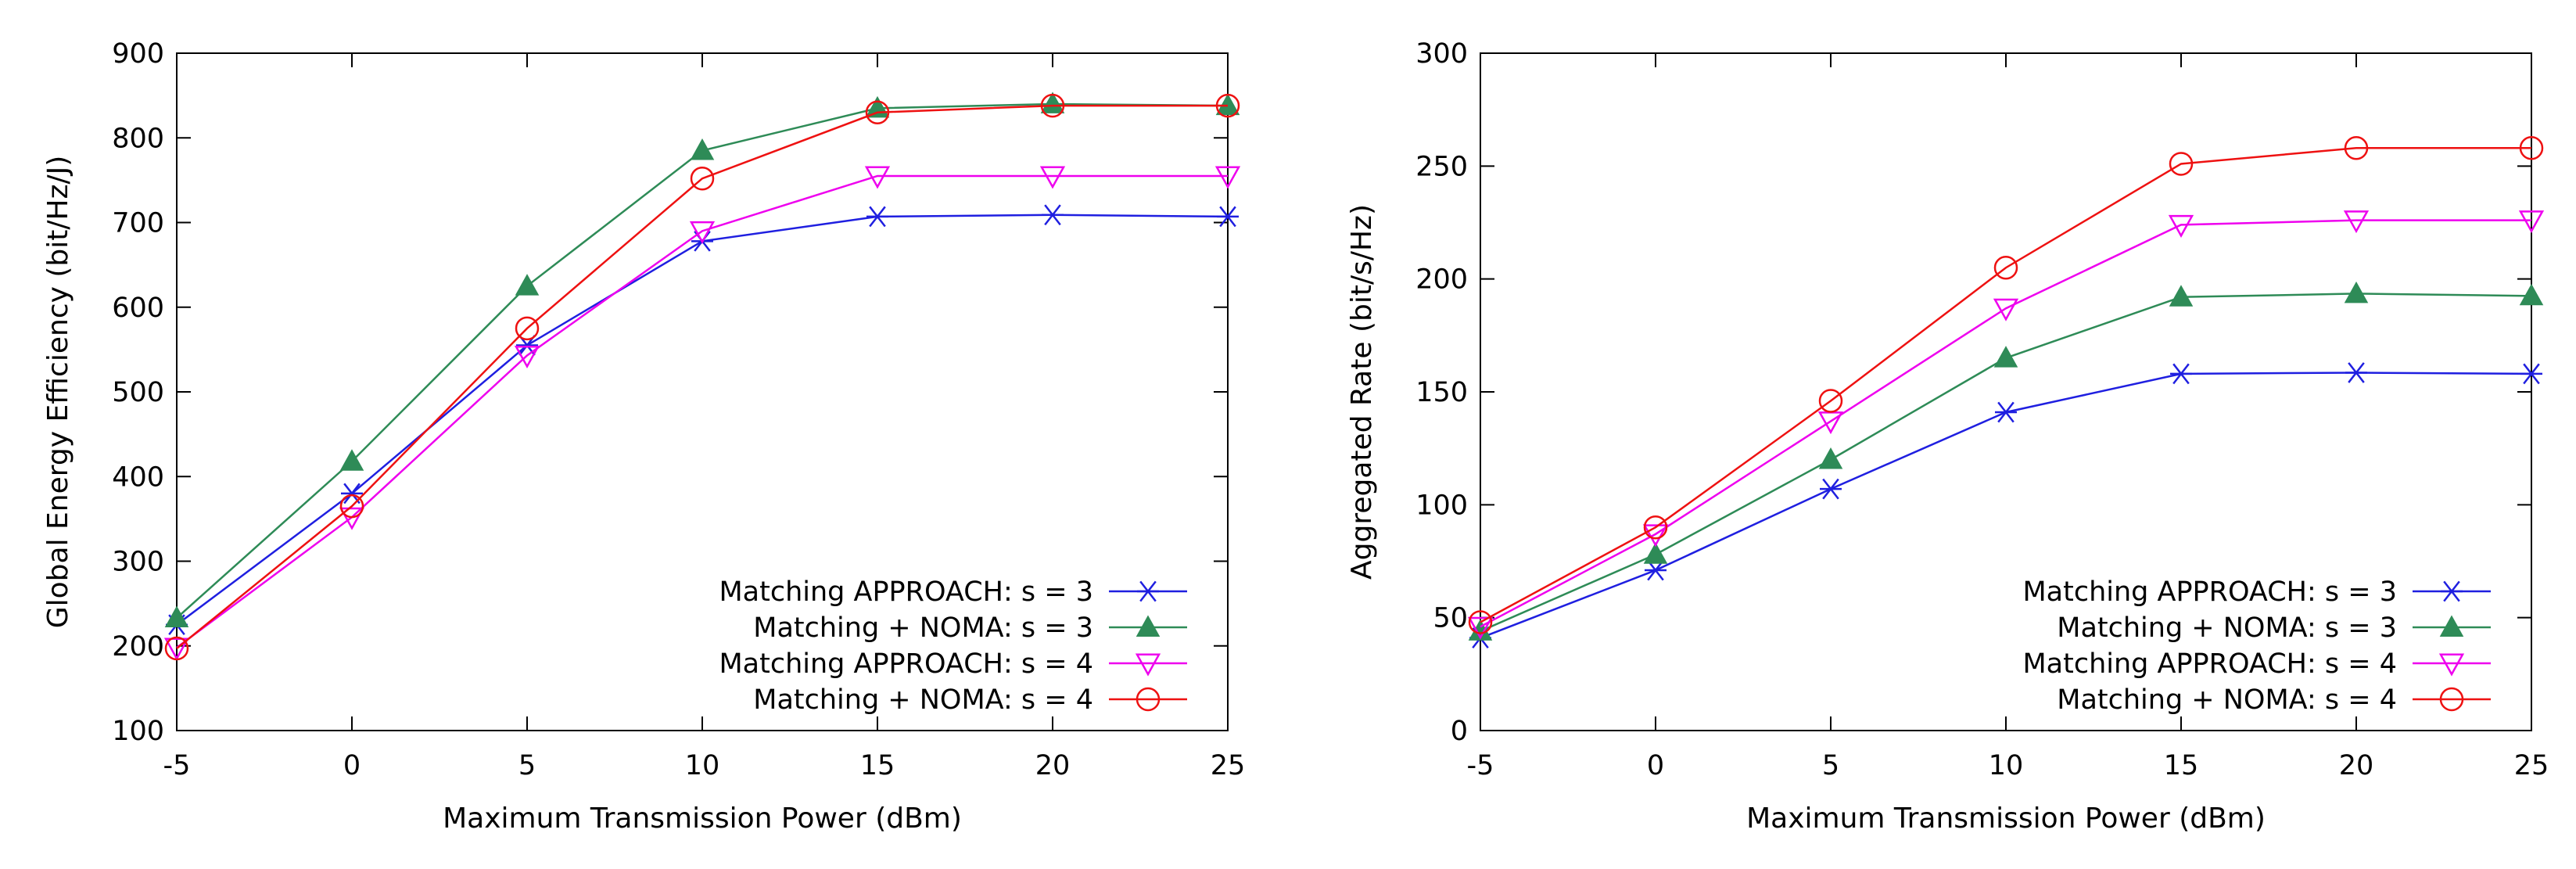 This screenshot has height=869, width=2576. I want to click on y-tick-label: 150, so click(1441, 392).